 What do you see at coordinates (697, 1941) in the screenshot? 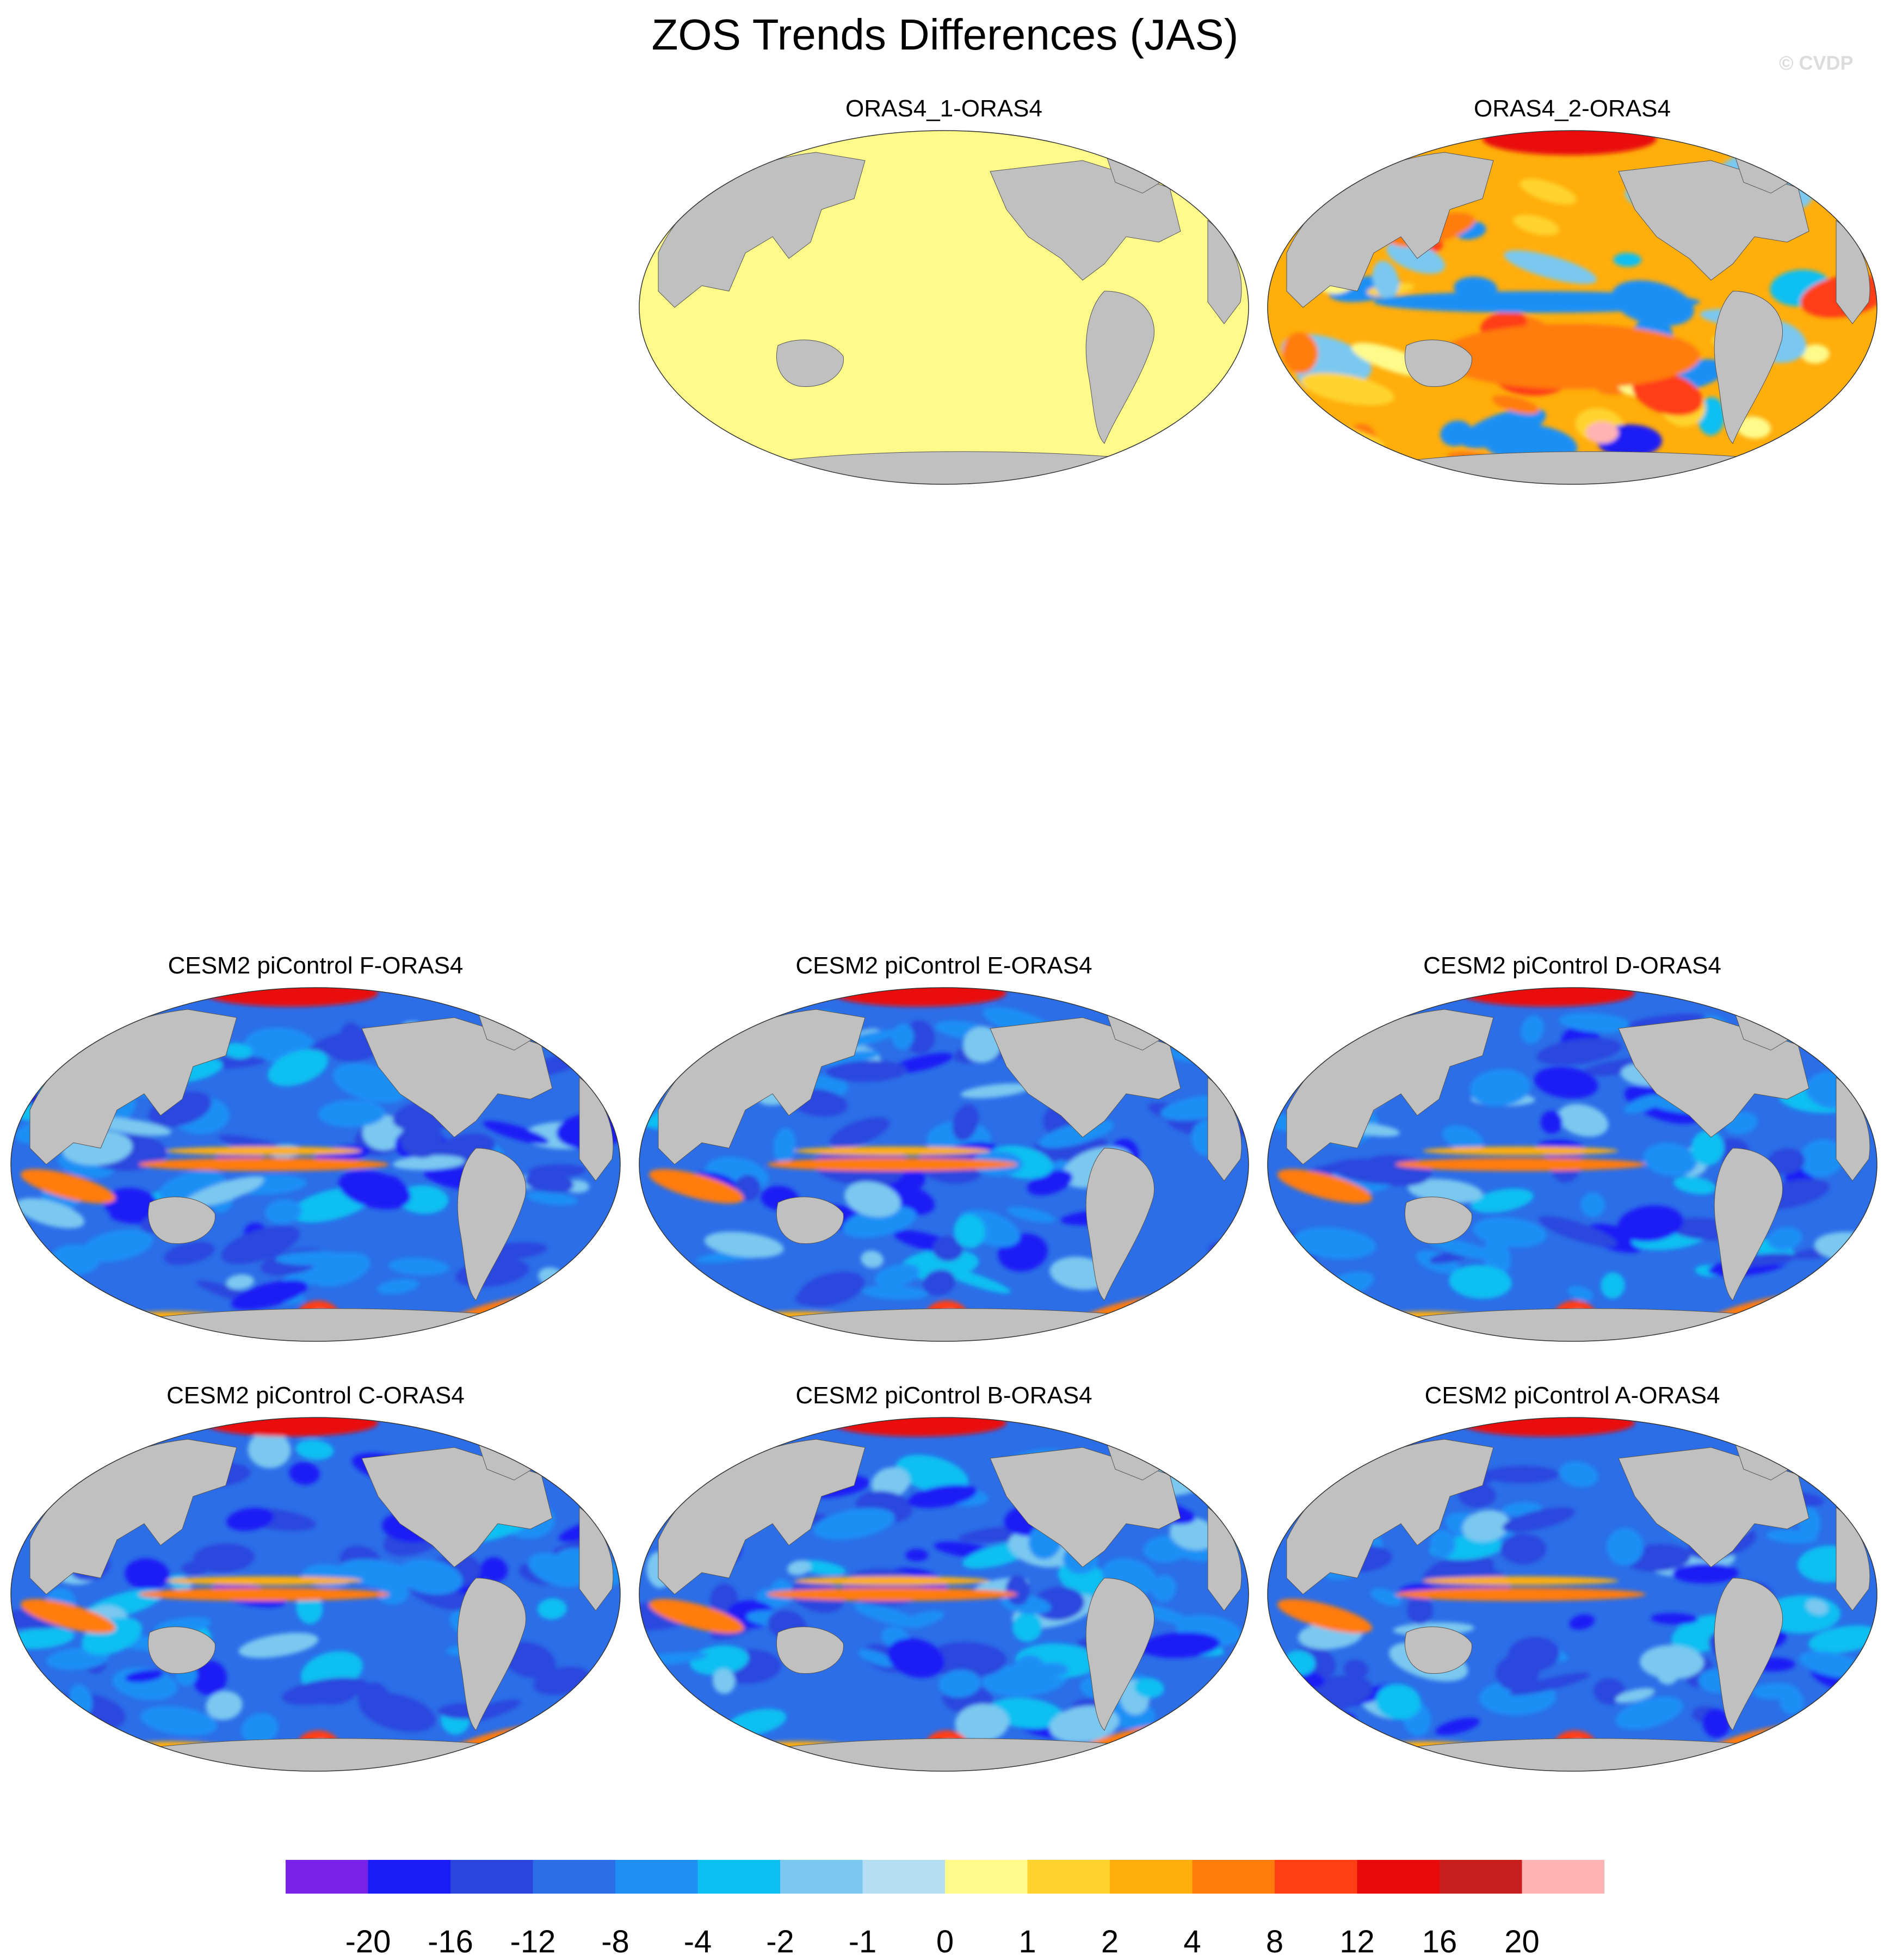
I see `colorbar-tick-label: -4` at bounding box center [697, 1941].